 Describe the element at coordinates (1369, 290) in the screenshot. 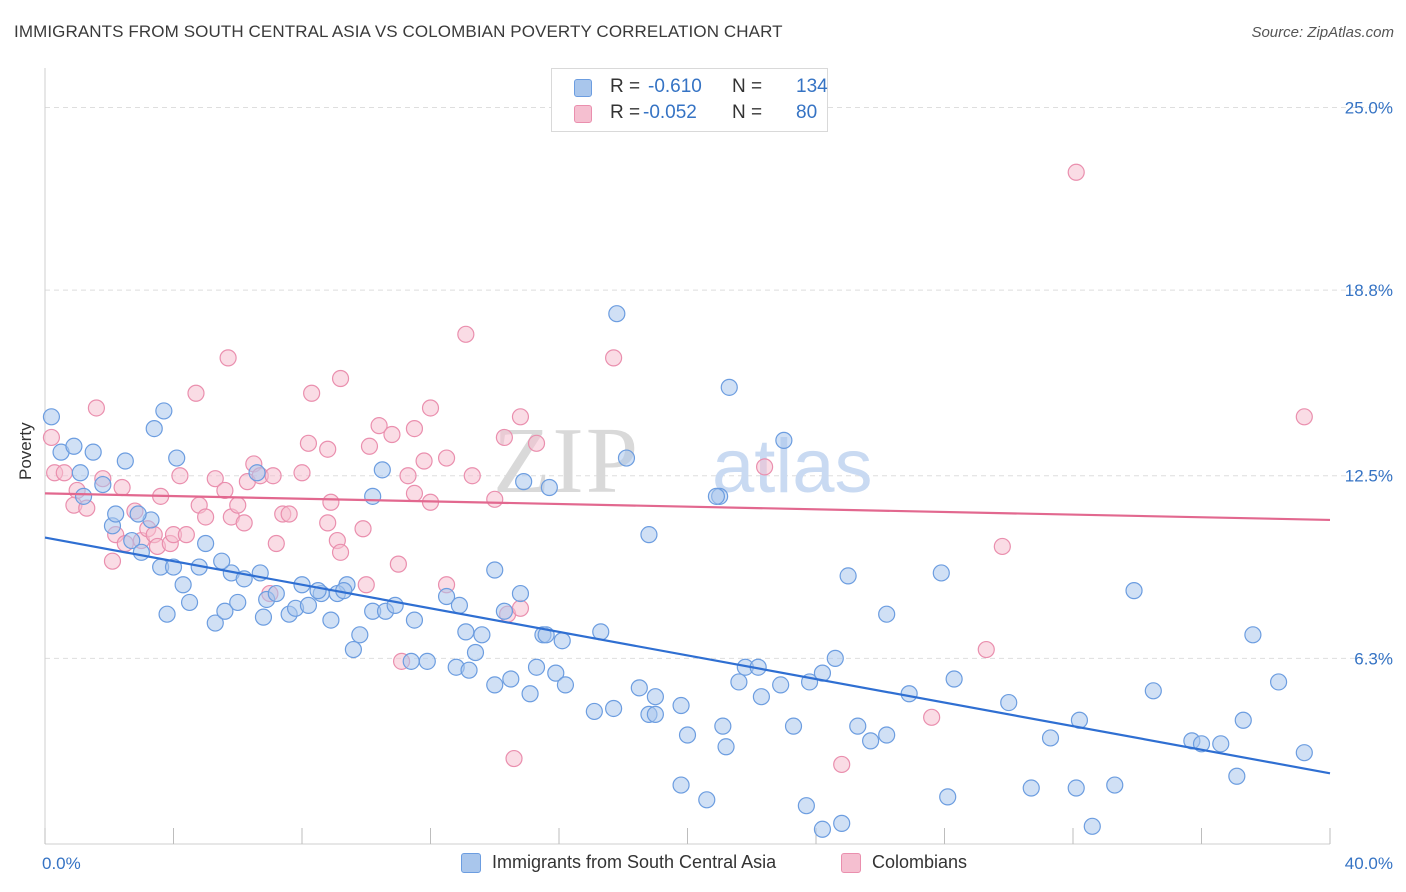

I see `y-tick-label: 18.8%` at that location.